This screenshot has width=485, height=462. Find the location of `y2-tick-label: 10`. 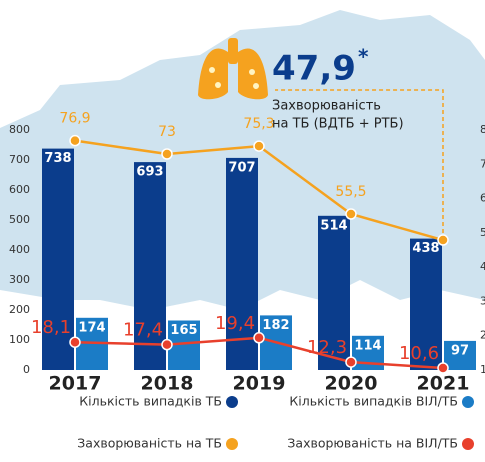

y2-tick-label: 10 is located at coordinates (482, 369).